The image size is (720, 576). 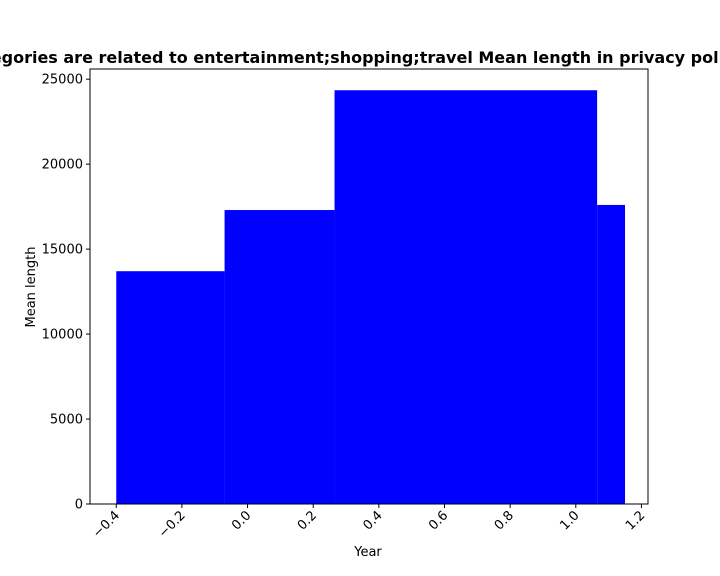 What do you see at coordinates (66, 420) in the screenshot?
I see `y-tick-label: 5000` at bounding box center [66, 420].